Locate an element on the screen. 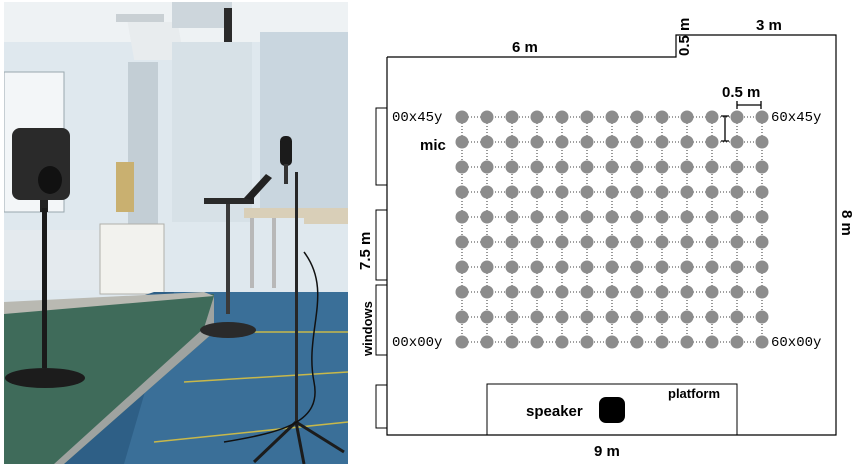 Image resolution: width=859 pixels, height=469 pixels. windows-label: windows is located at coordinates (367, 329).